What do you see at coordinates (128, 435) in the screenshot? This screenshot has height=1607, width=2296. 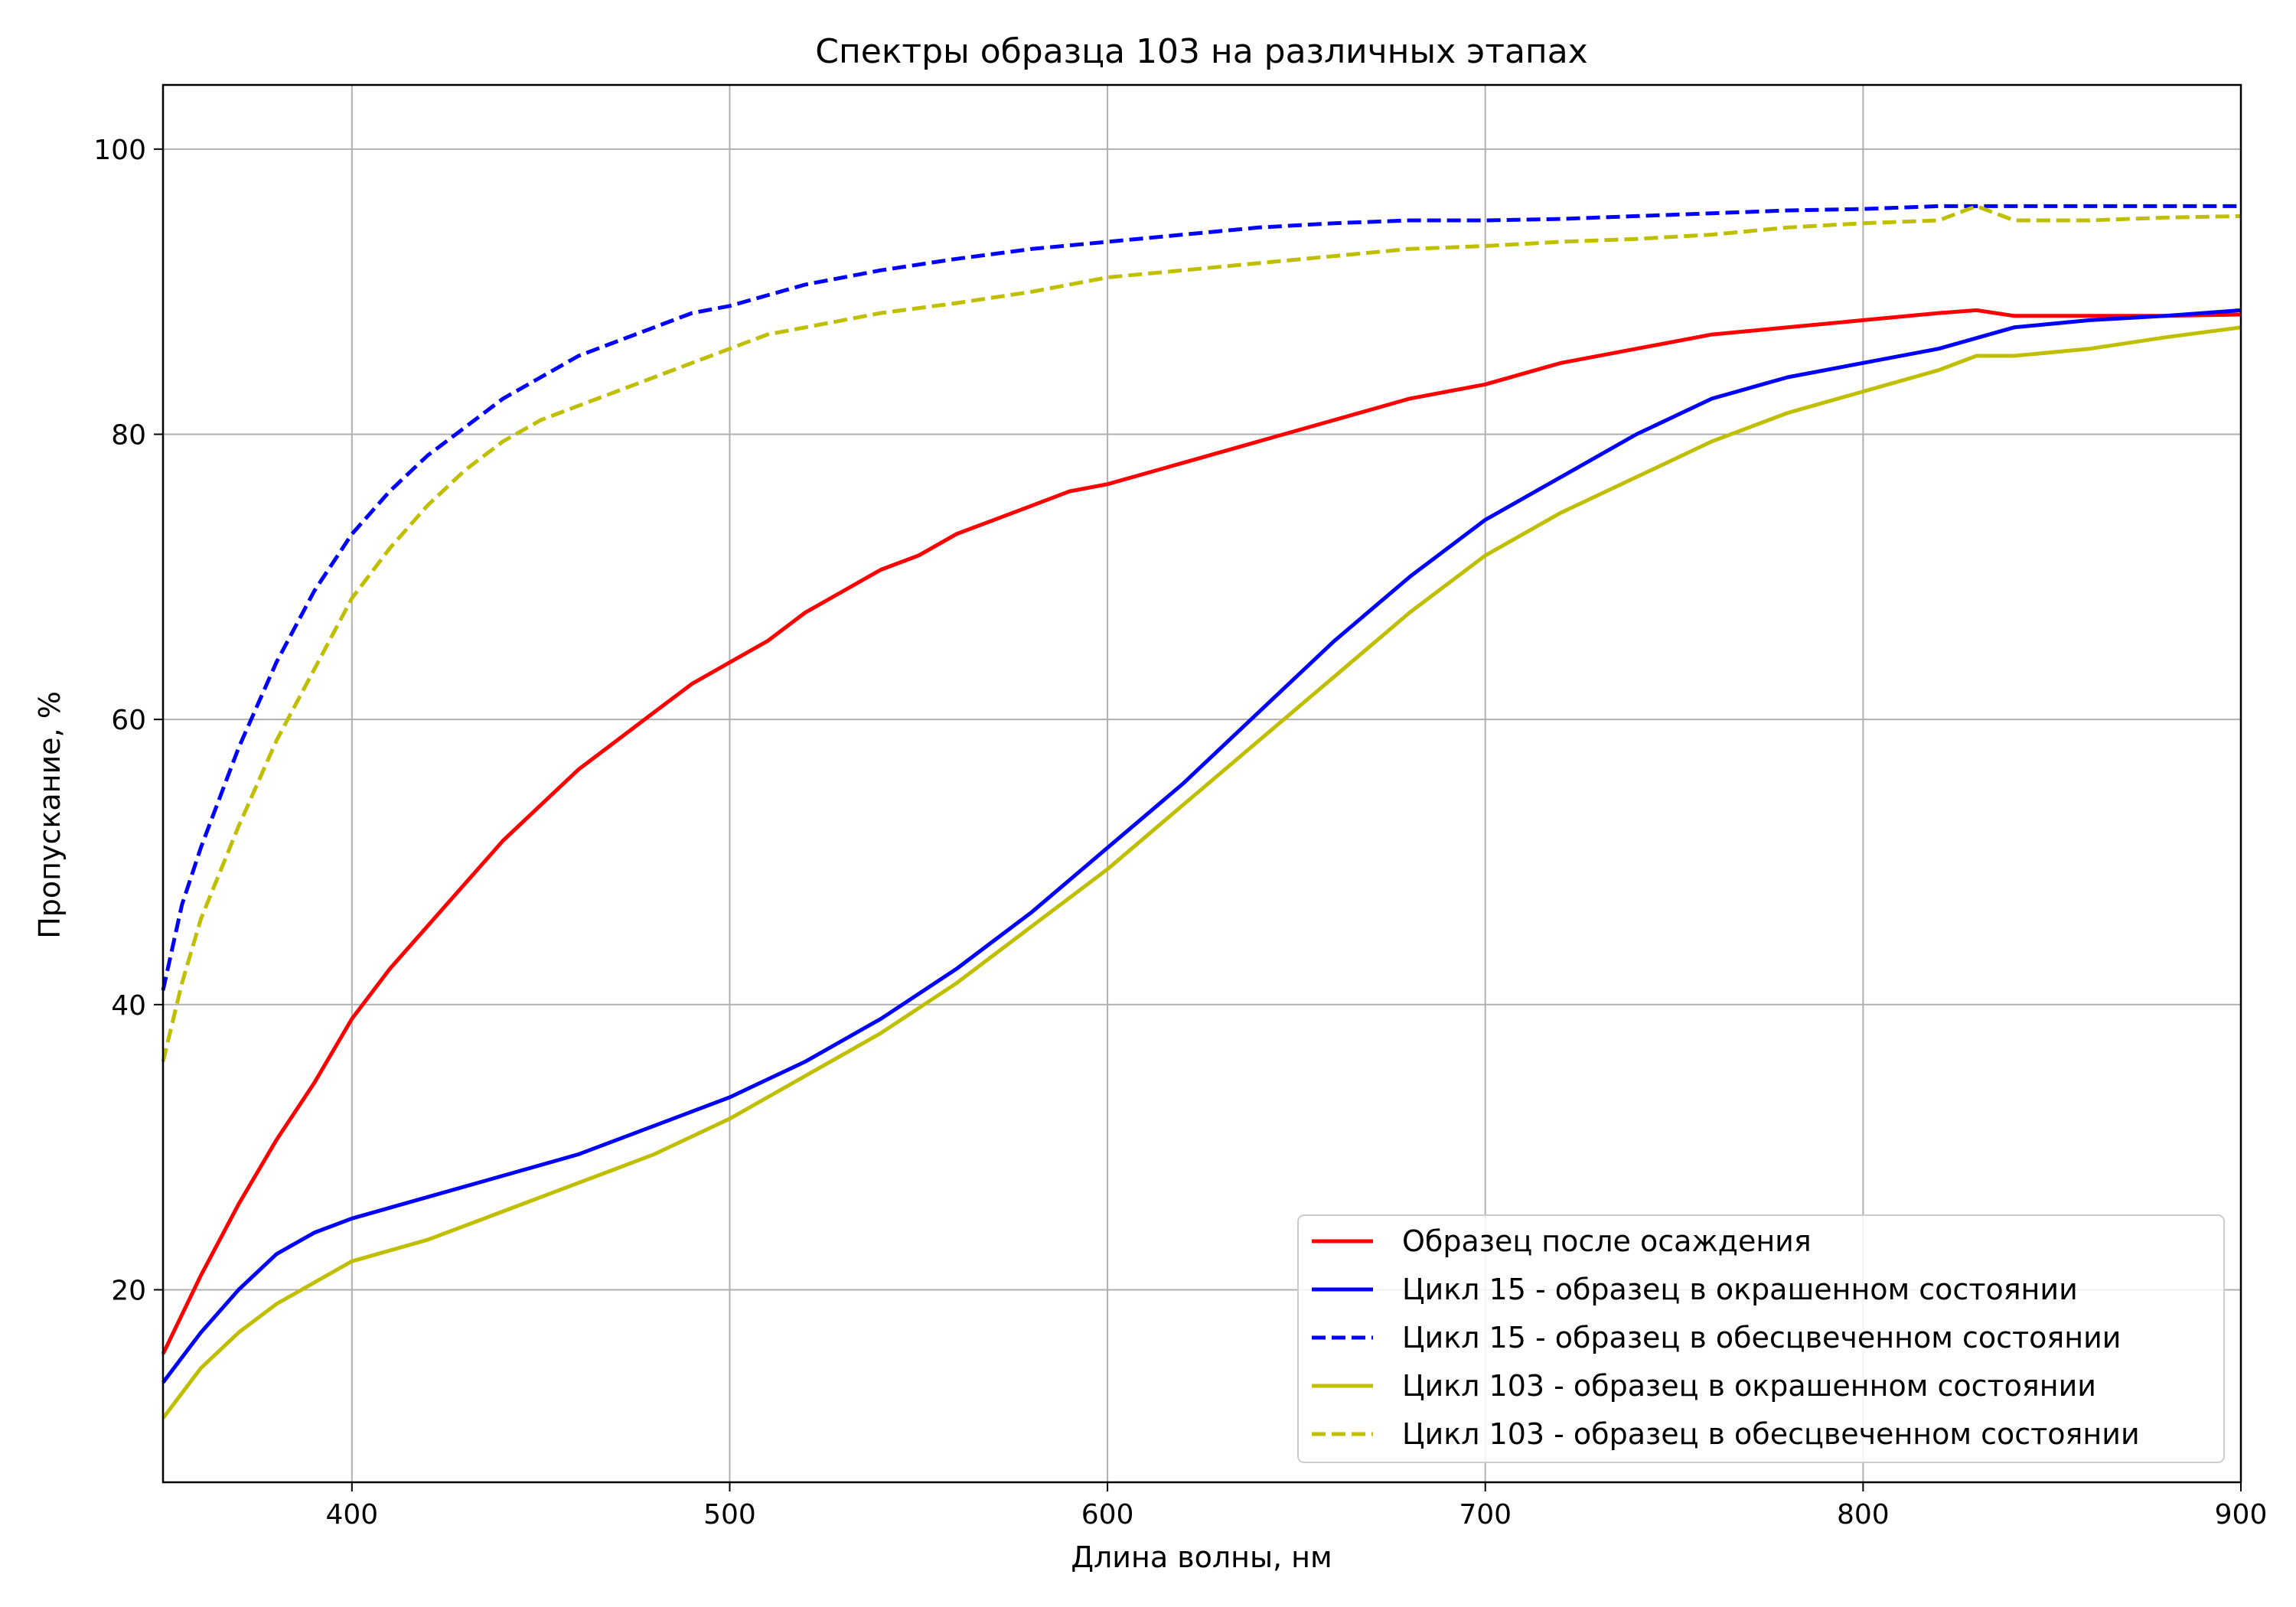 I see `y-tick-label: 80` at bounding box center [128, 435].